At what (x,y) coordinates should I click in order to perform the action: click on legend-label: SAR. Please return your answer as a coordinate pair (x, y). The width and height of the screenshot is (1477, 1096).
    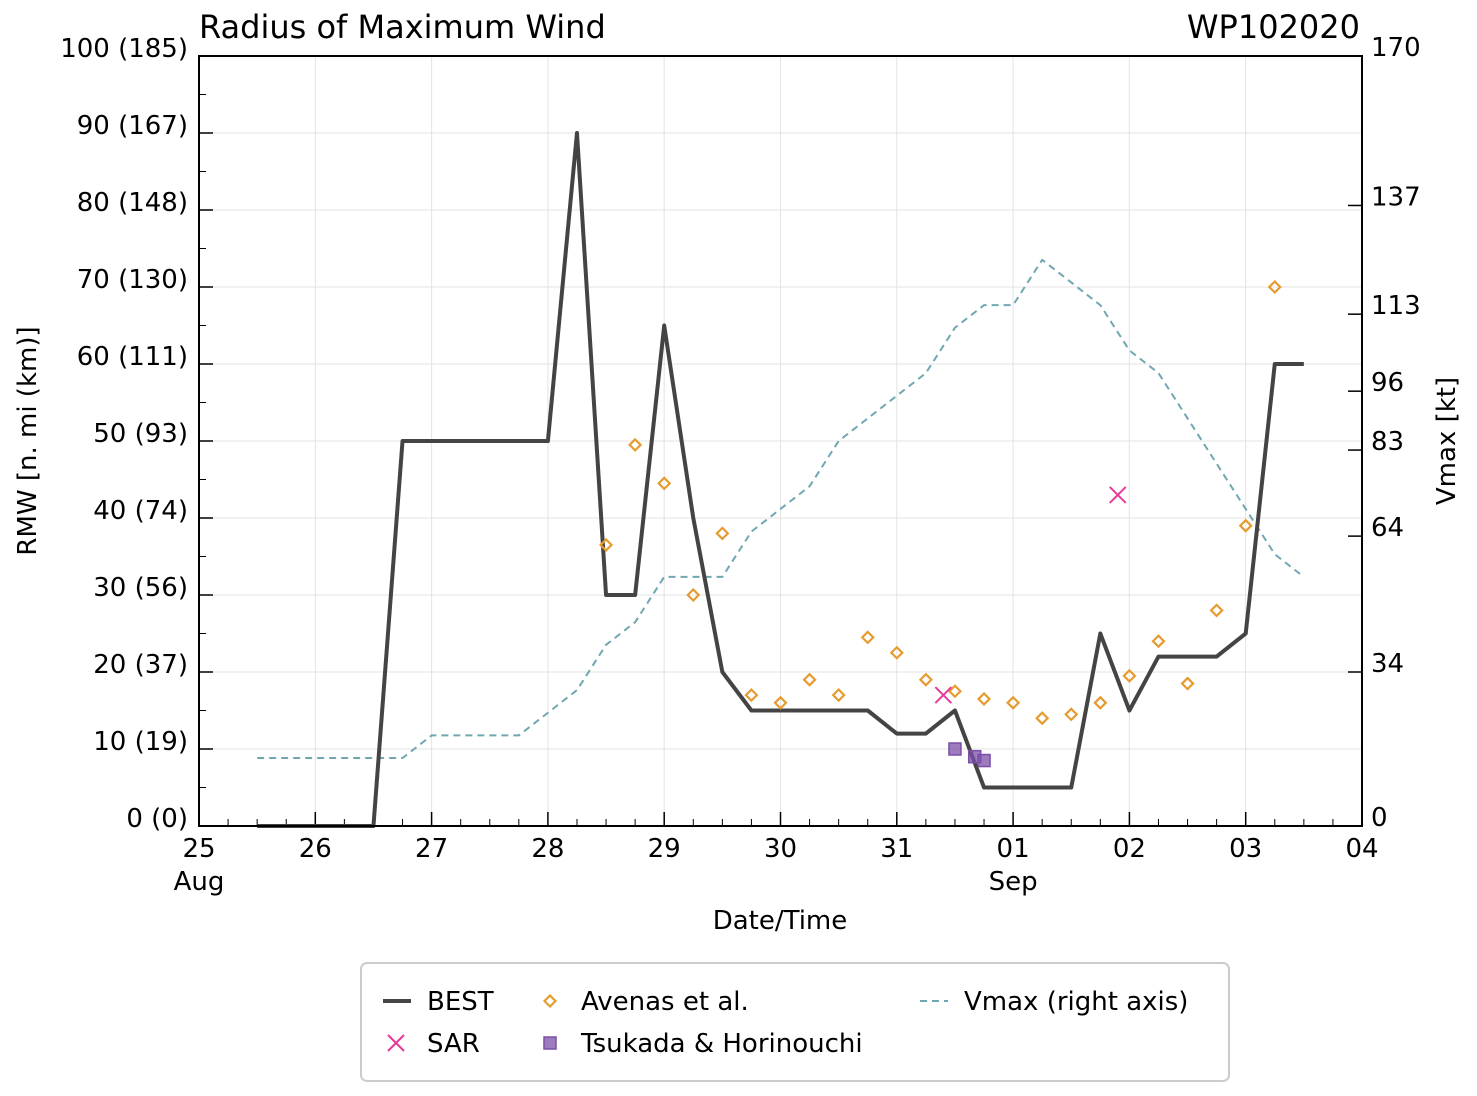
    Looking at the image, I should click on (453, 1044).